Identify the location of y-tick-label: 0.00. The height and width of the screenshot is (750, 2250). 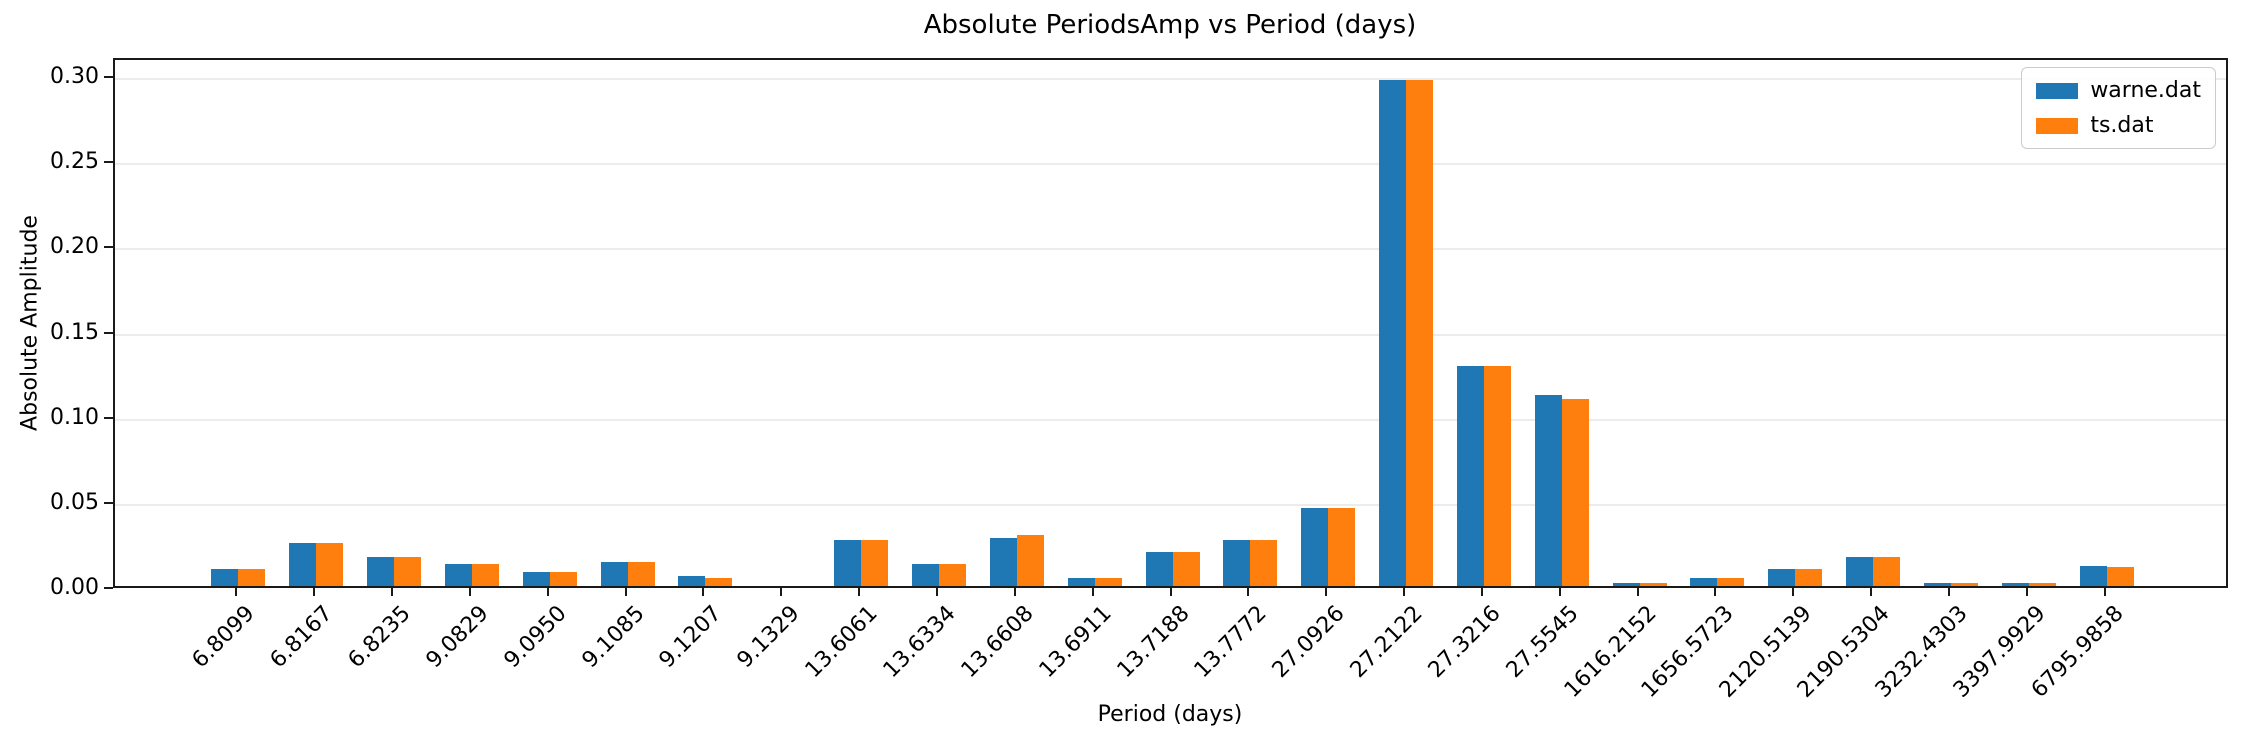
(74, 587).